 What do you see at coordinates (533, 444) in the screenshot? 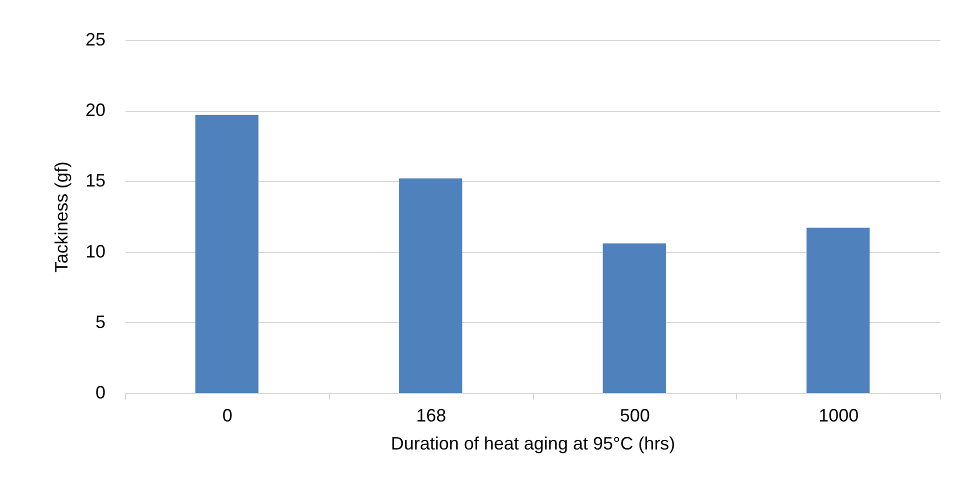
I see `x-axis-title: Duration of heat aging at 95°C (hrs)` at bounding box center [533, 444].